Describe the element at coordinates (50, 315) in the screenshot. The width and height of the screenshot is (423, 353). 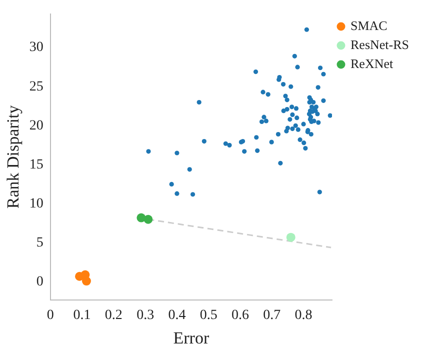
I see `x-tick-label: 0` at that location.